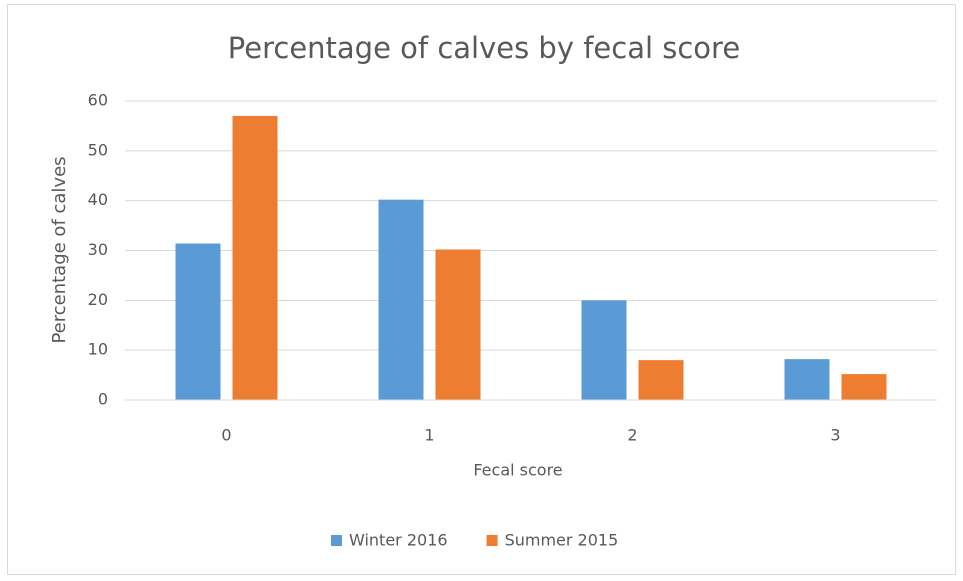  Describe the element at coordinates (98, 100) in the screenshot. I see `y-tick-label: 60` at that location.